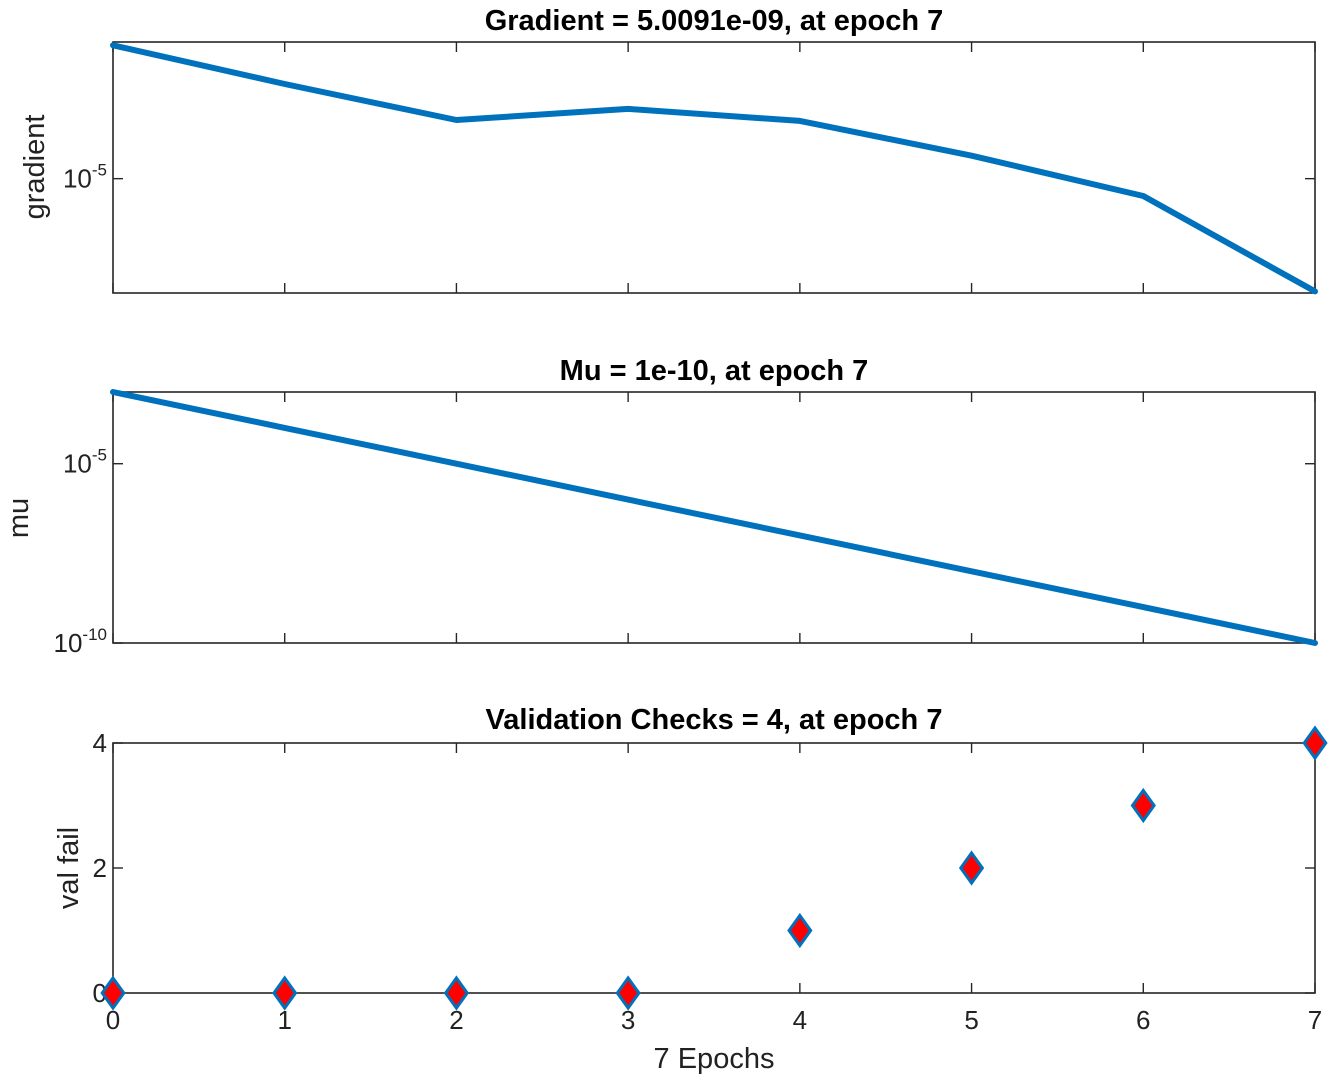 The height and width of the screenshot is (1080, 1333). What do you see at coordinates (85, 177) in the screenshot?
I see `gradient-ytick-label: 10-5` at bounding box center [85, 177].